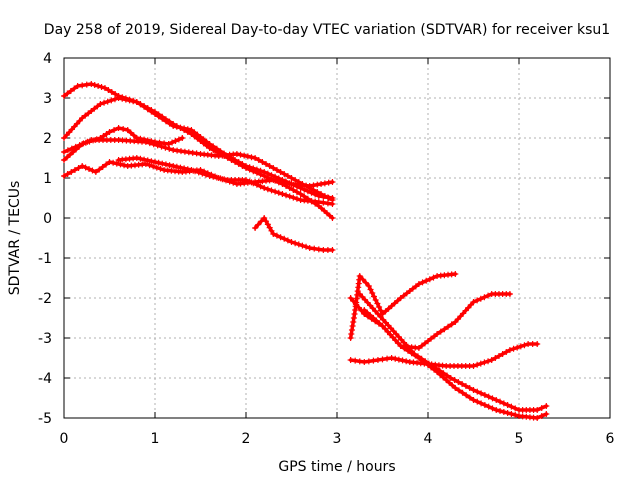 This screenshot has height=480, width=640. I want to click on series-arc6, so click(225, 181).